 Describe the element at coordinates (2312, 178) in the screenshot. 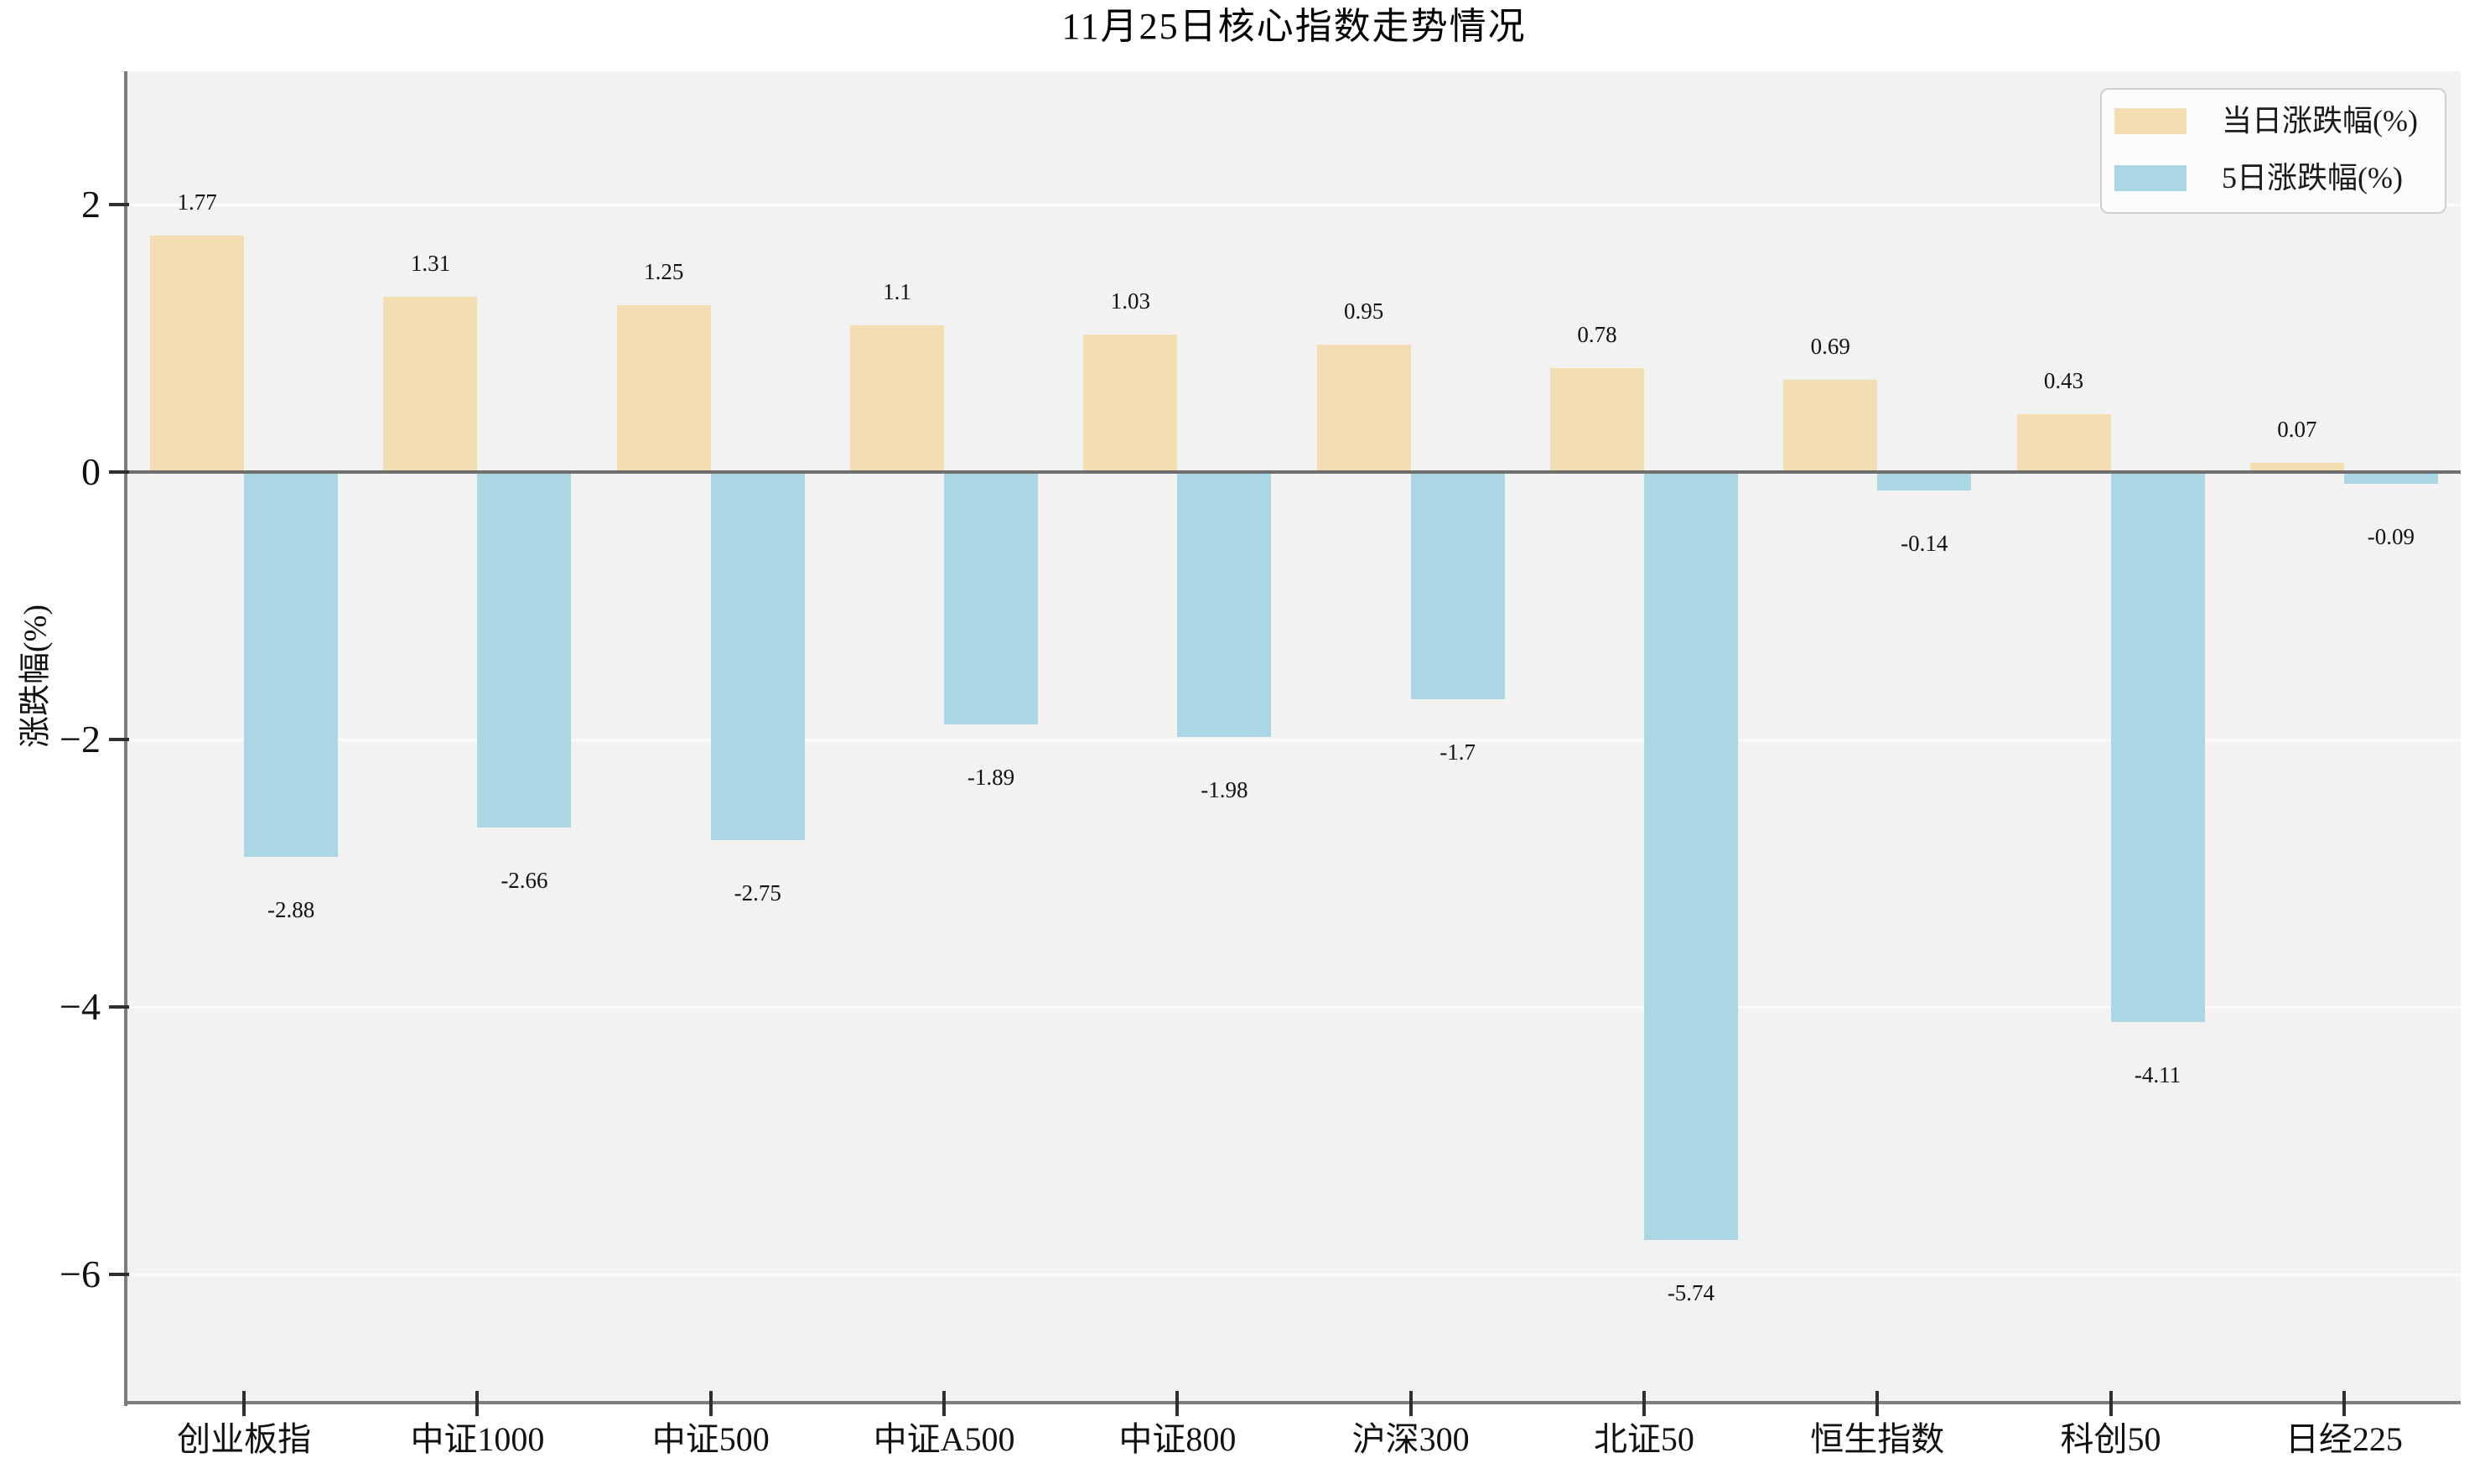

I see `legend-label-5day: 5日涨跌幅(%)` at that location.